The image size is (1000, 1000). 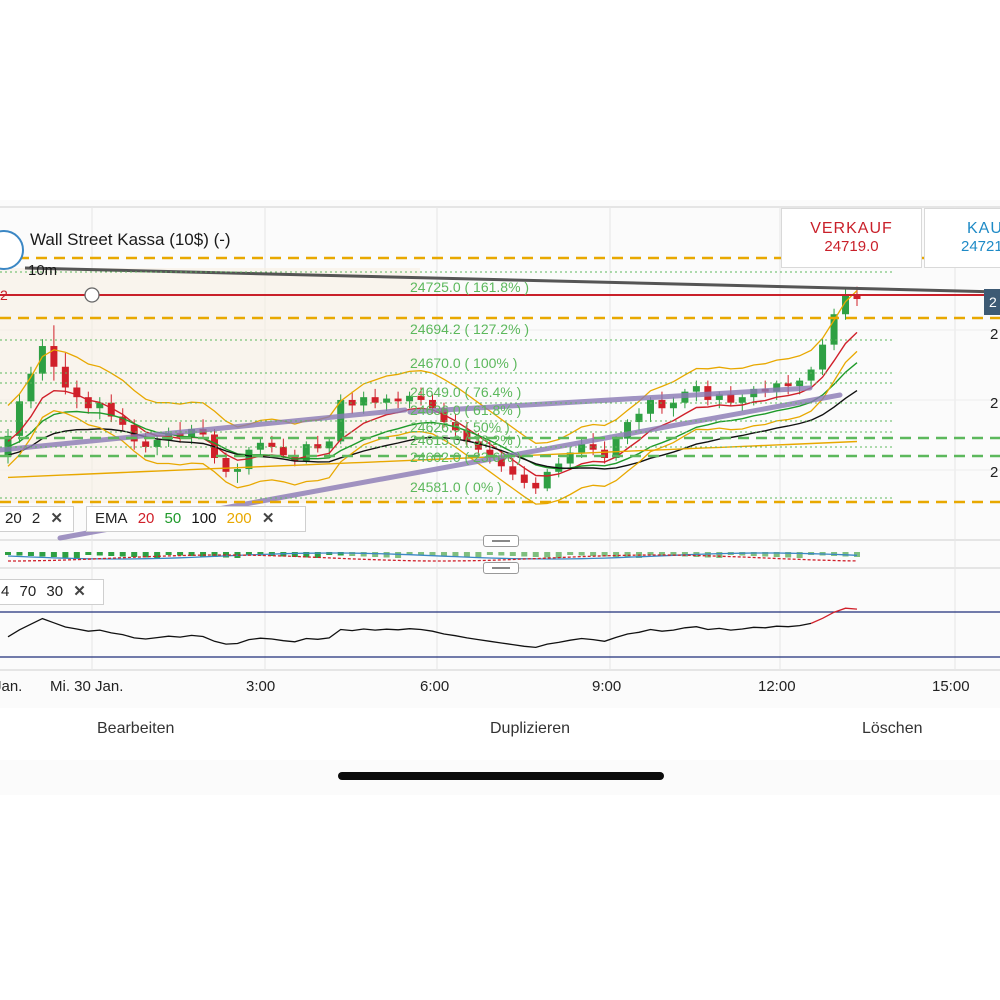 What do you see at coordinates (456, 487) in the screenshot?
I see `fib-level-label: 24581.0 ( 0% )` at bounding box center [456, 487].